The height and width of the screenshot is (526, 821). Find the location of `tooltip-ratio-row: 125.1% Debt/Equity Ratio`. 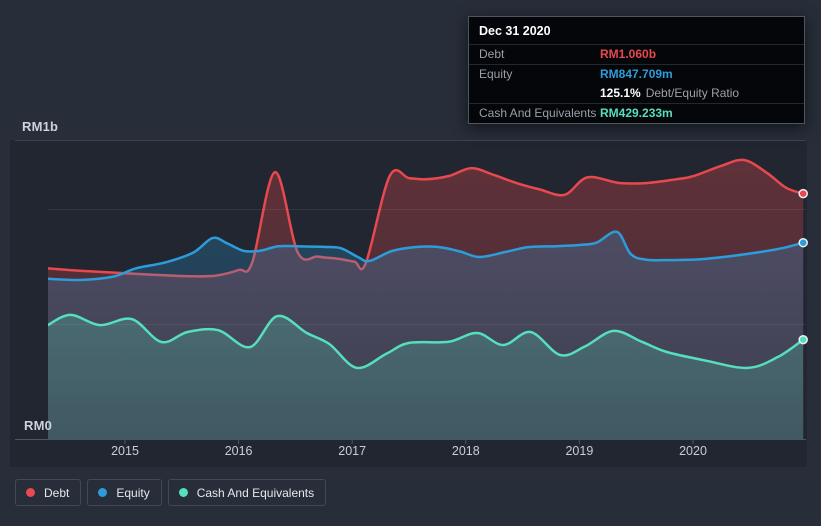

tooltip-ratio-row: 125.1% Debt/Equity Ratio is located at coordinates (636, 93).